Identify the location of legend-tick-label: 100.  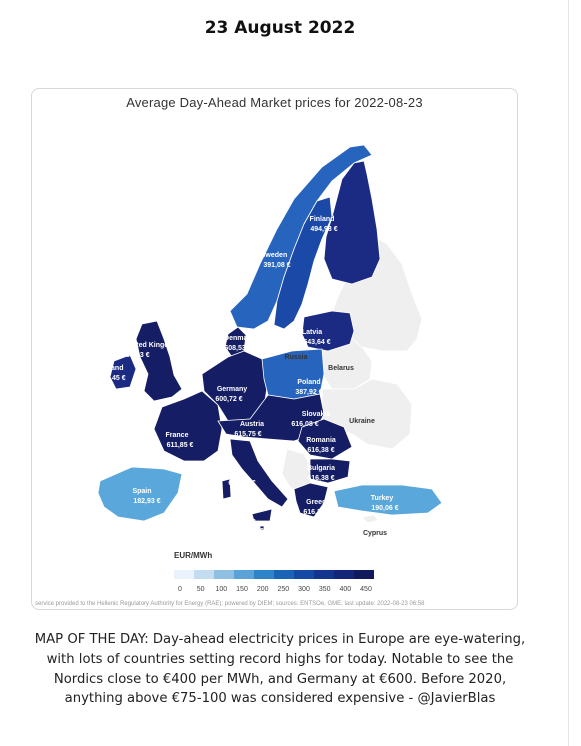
(221, 589).